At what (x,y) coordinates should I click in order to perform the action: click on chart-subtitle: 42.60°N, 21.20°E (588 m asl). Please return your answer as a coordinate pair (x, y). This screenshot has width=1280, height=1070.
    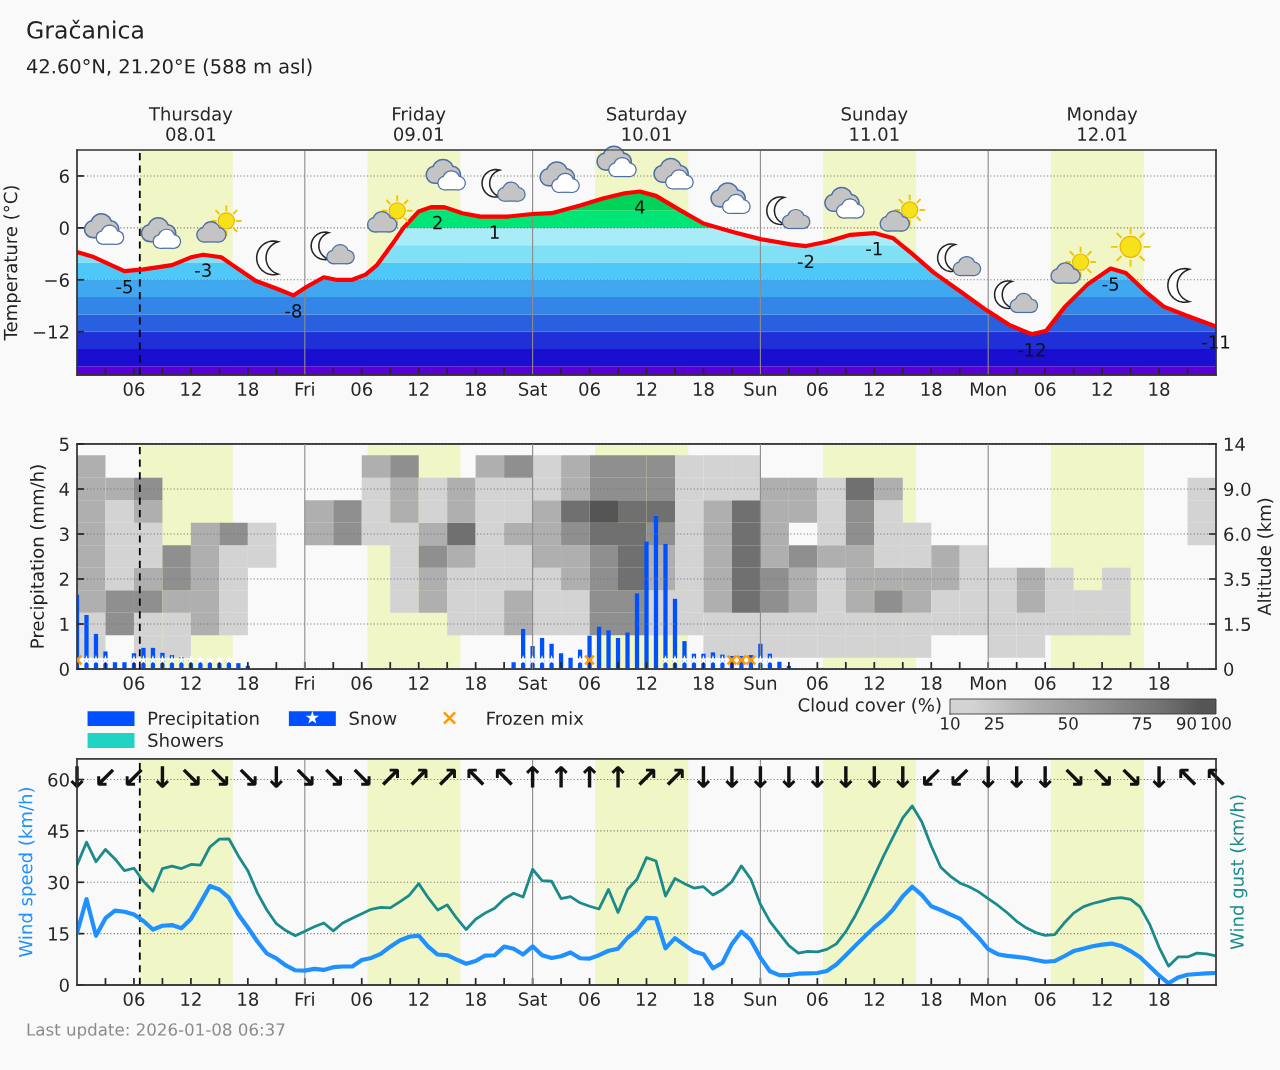
    Looking at the image, I should click on (169, 67).